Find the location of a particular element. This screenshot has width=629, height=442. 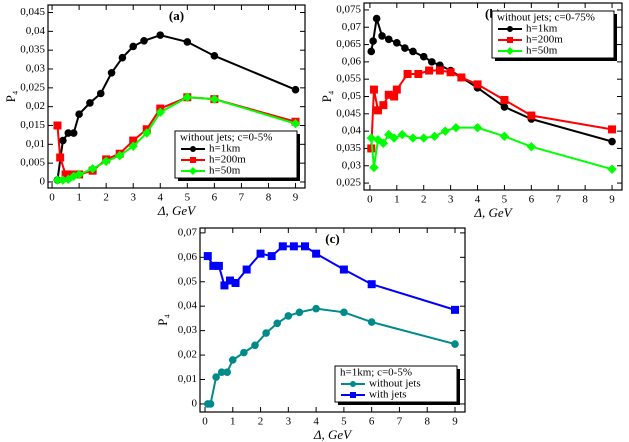

legend-title: without jets; c=0-75% is located at coordinates (546, 18).